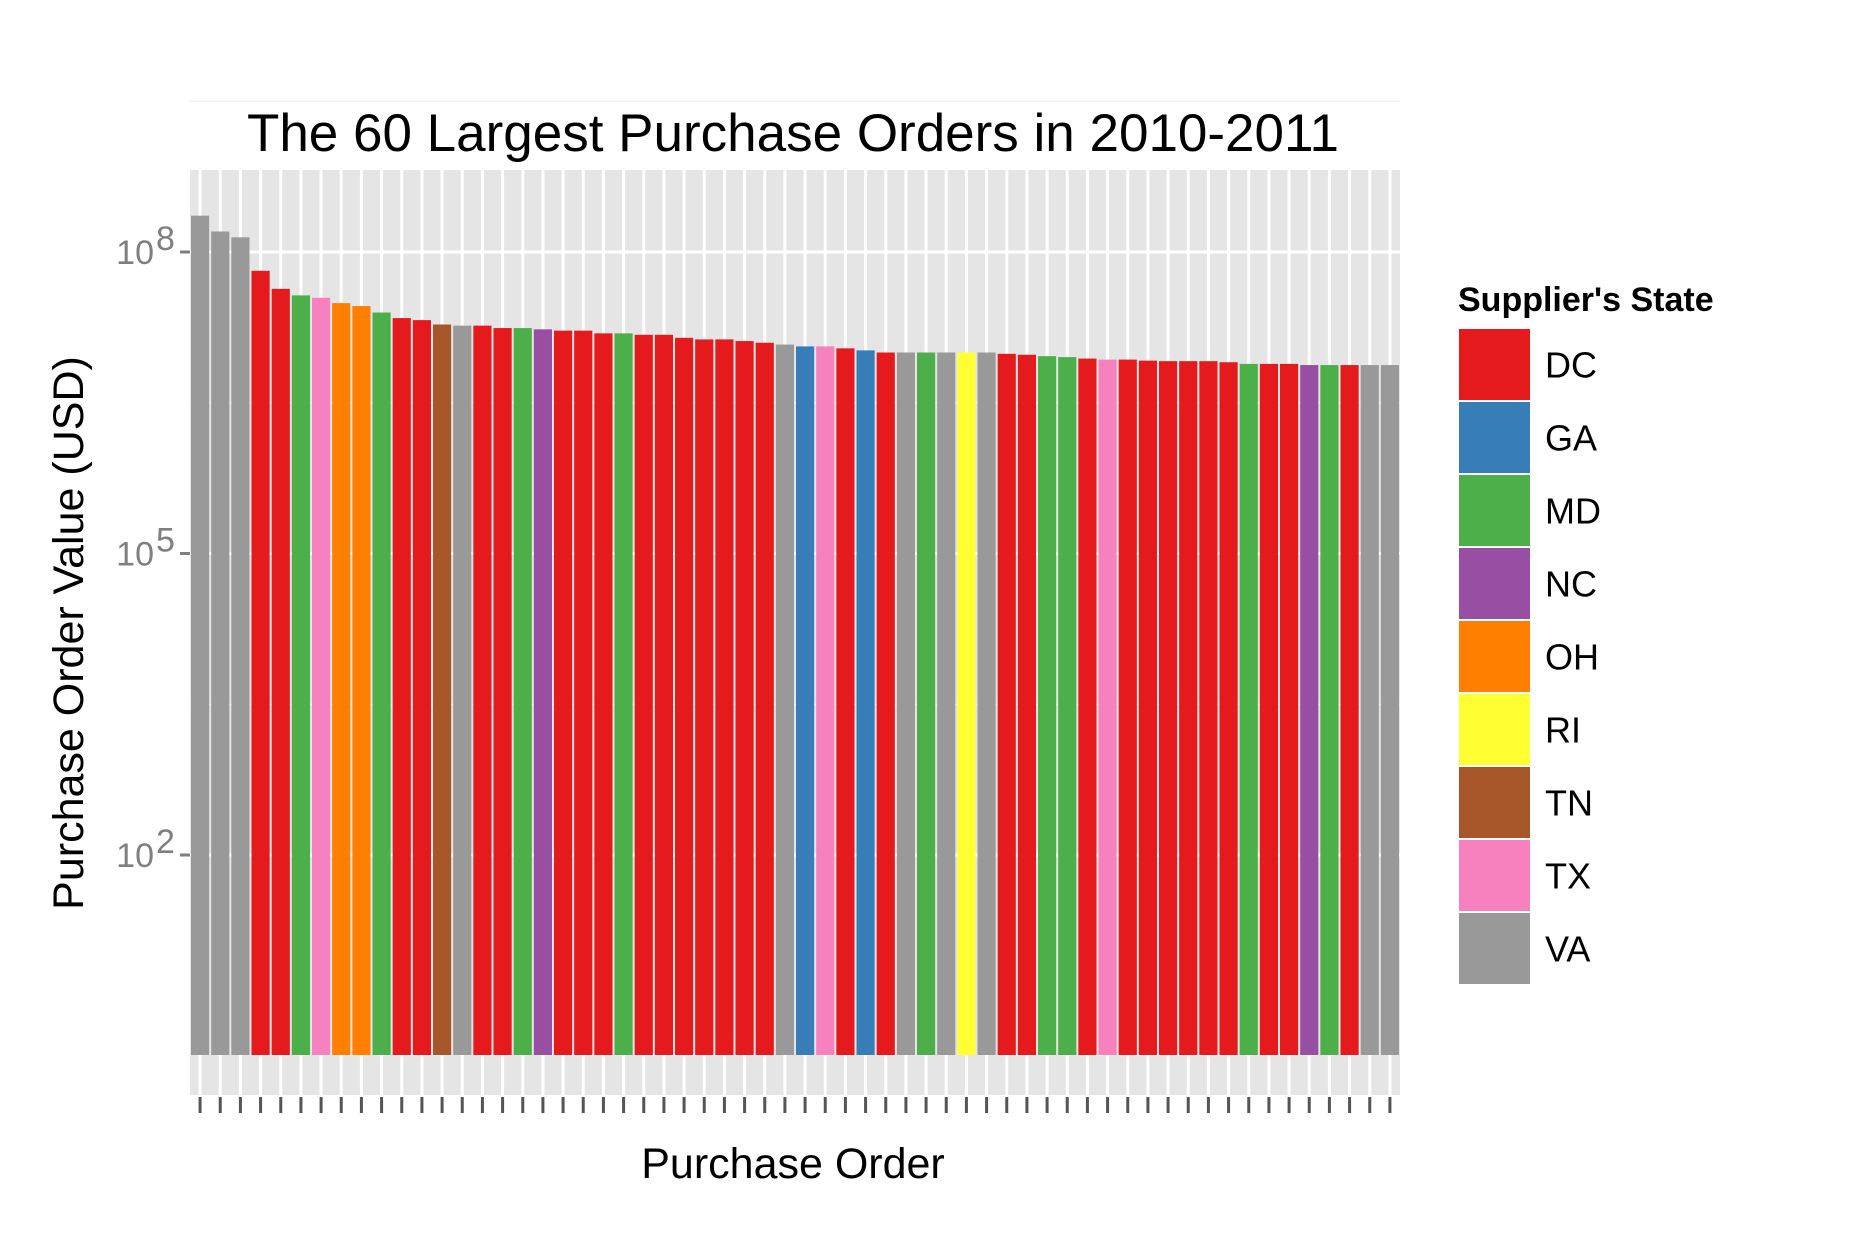 Image resolution: width=1854 pixels, height=1241 pixels. What do you see at coordinates (165, 541) in the screenshot?
I see `y-tick-exponent: 5` at bounding box center [165, 541].